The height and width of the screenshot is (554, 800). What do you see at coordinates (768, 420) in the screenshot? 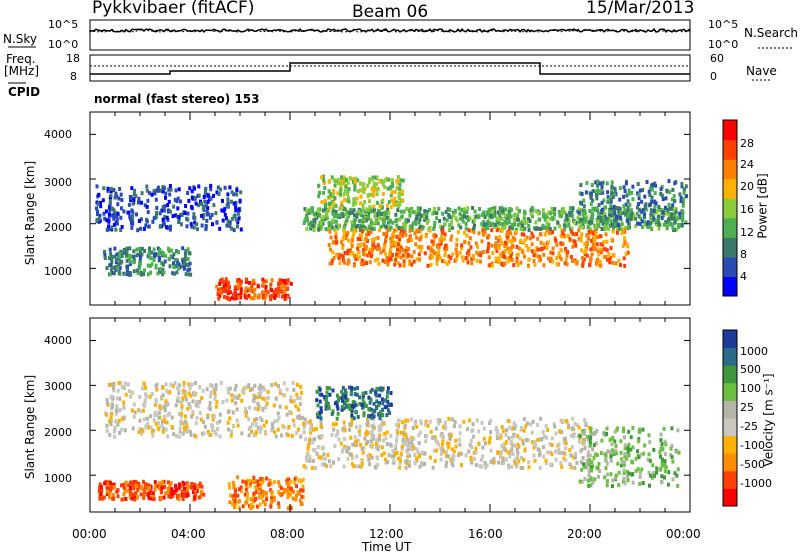
I see `velocity-cbar-label: Velocity [m s⁻¹]` at bounding box center [768, 420].